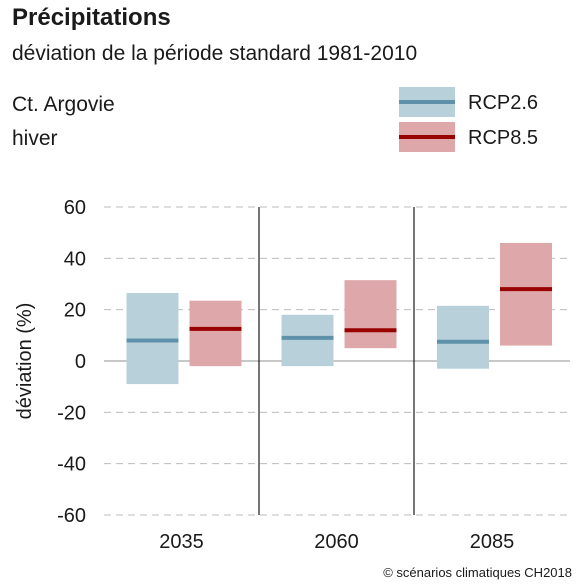  I want to click on range-bar-rcp85-2035, so click(215, 333).